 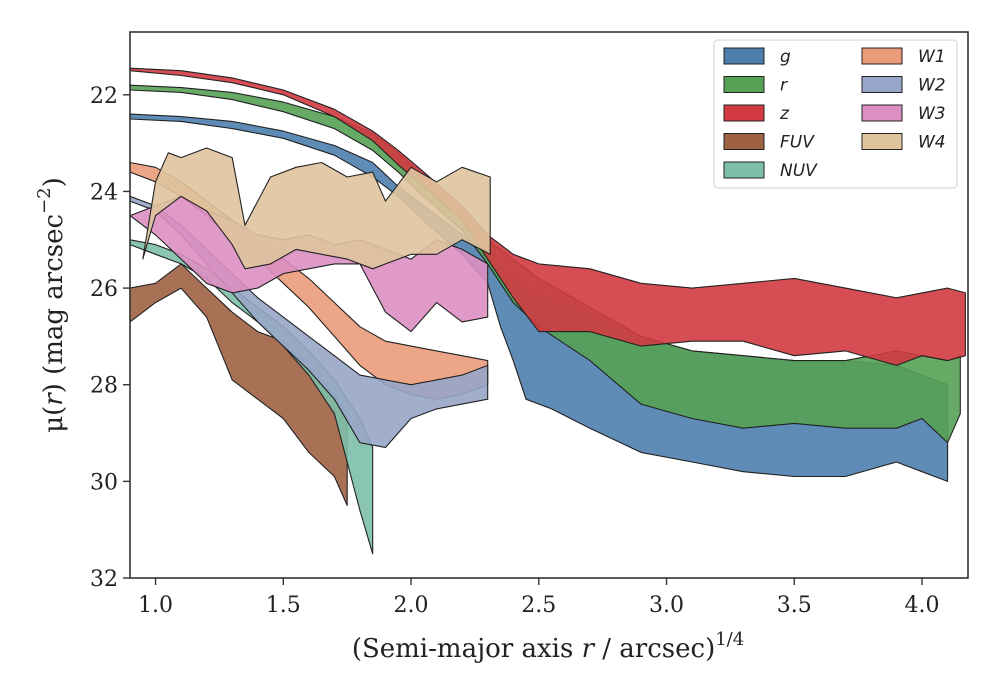 What do you see at coordinates (316, 208) in the screenshot?
I see `band-w4` at bounding box center [316, 208].